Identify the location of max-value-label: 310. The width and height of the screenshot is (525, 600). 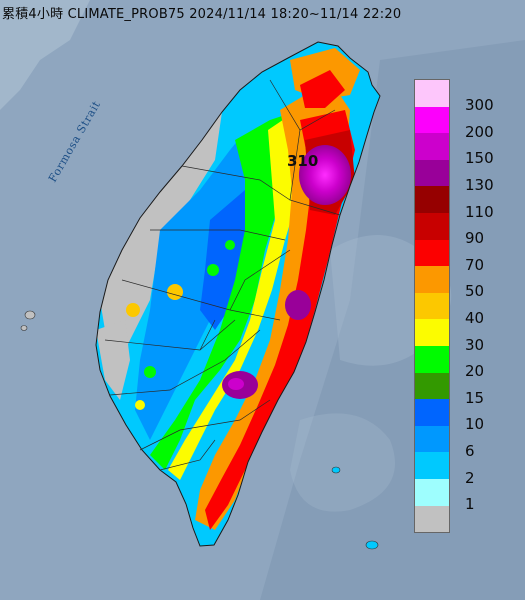
(303, 161).